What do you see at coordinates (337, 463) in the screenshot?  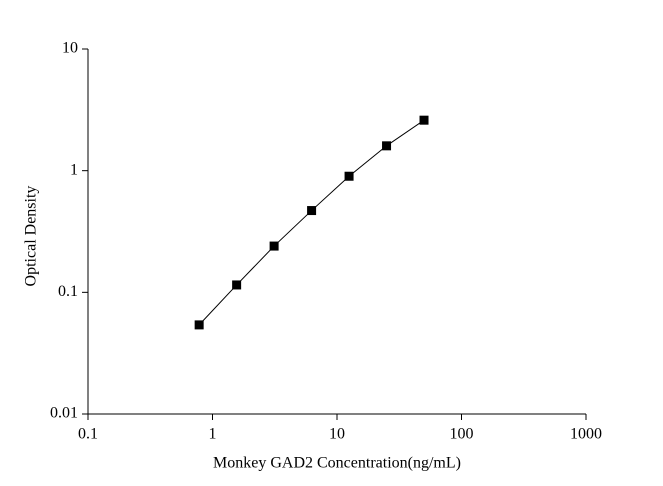 I see `x-axis-label: Monkey GAD2 Concentration(ng/mL)` at bounding box center [337, 463].